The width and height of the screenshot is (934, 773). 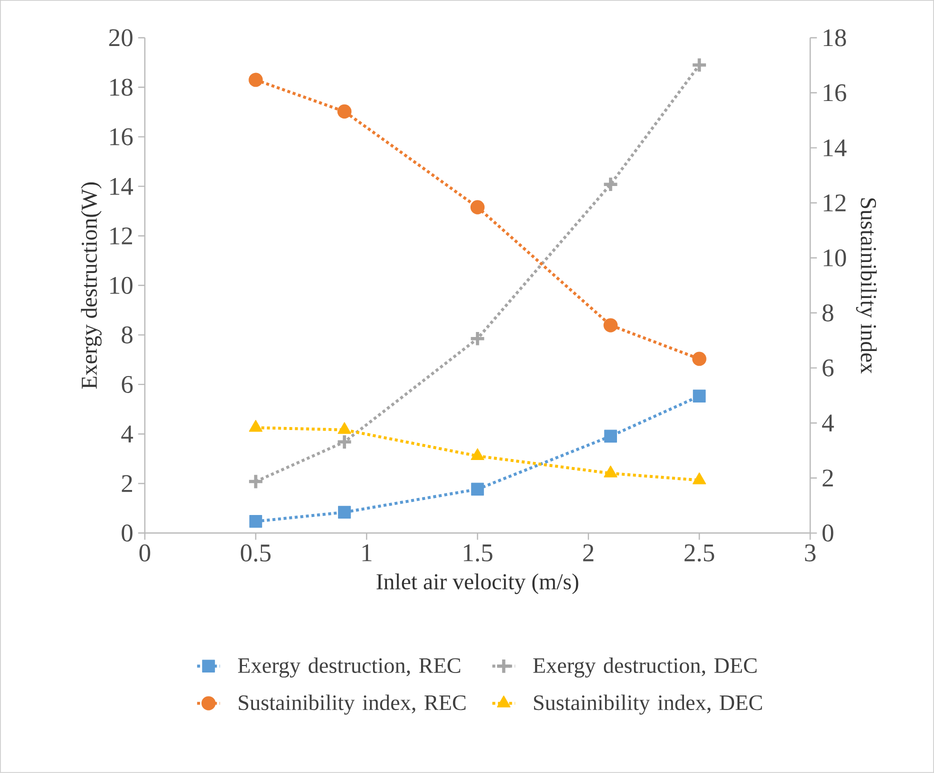 I want to click on legend-label: Sustainibility index, DEC, so click(x=648, y=704).